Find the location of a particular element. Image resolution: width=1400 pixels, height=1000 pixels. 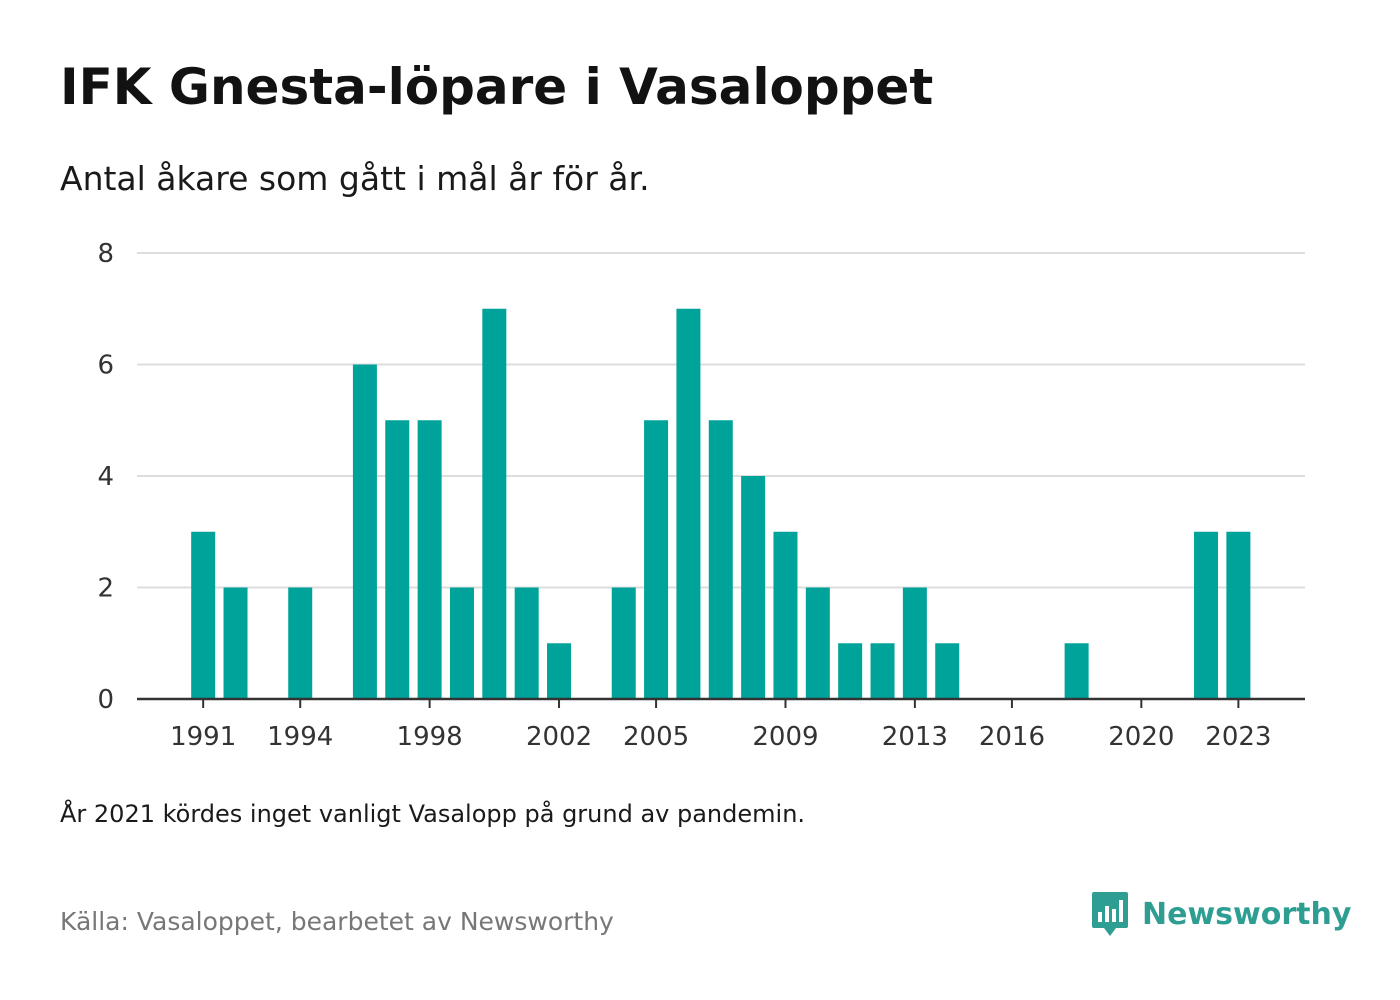

x-tick-label: 2009 is located at coordinates (785, 737).